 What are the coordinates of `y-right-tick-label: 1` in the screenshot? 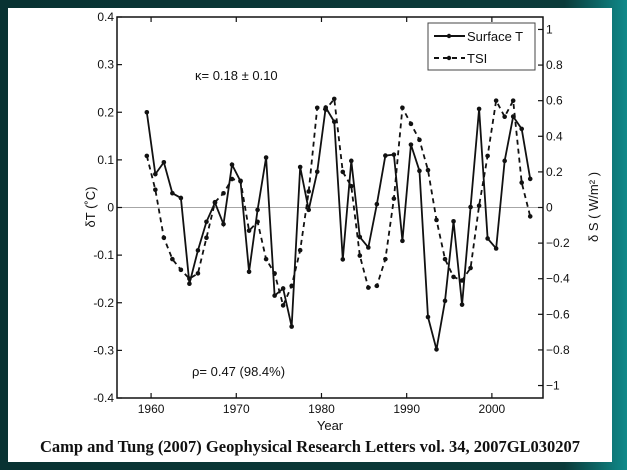 It's located at (549, 29).